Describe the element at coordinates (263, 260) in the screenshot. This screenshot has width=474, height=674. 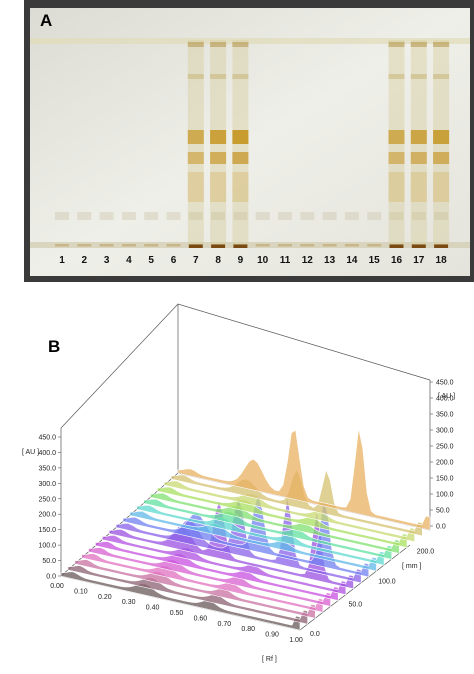
I see `lane-number: 10` at that location.